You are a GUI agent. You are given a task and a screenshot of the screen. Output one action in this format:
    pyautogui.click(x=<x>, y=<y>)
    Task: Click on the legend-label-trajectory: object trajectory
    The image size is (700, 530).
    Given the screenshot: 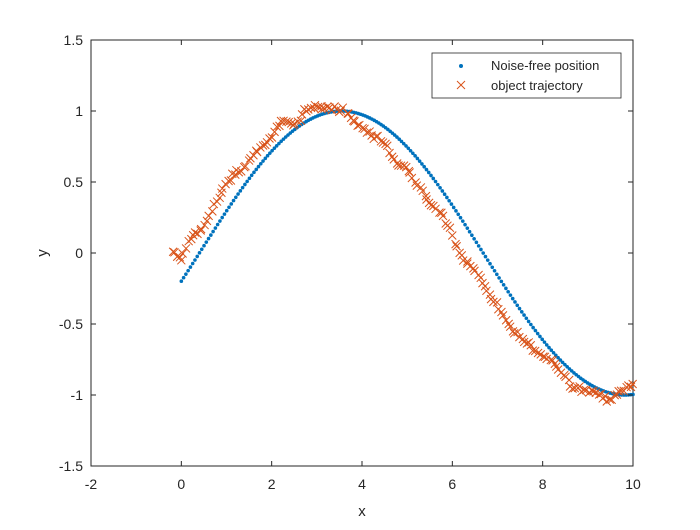 What is the action you would take?
    pyautogui.click(x=537, y=85)
    